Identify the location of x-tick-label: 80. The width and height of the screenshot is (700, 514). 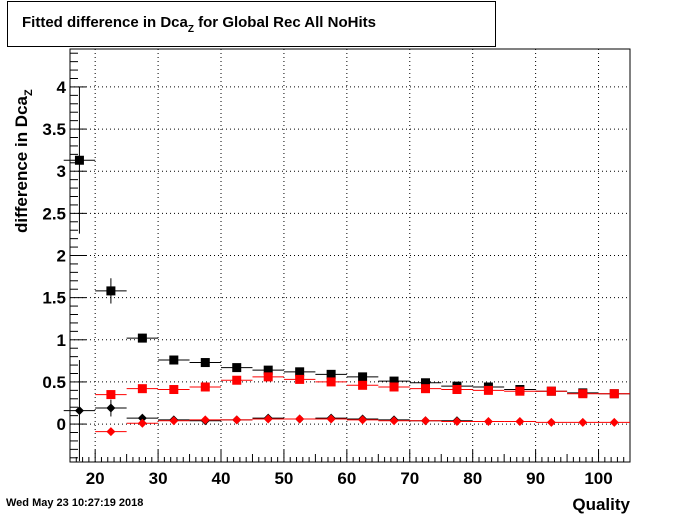
(472, 478).